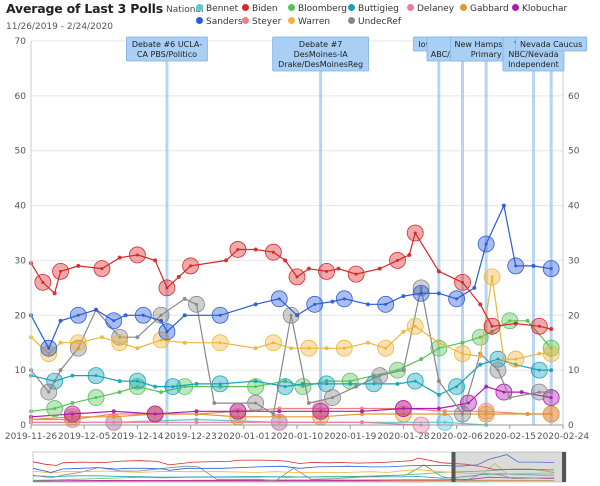  I want to click on legend-item-sanders: Sanders, so click(219, 22).